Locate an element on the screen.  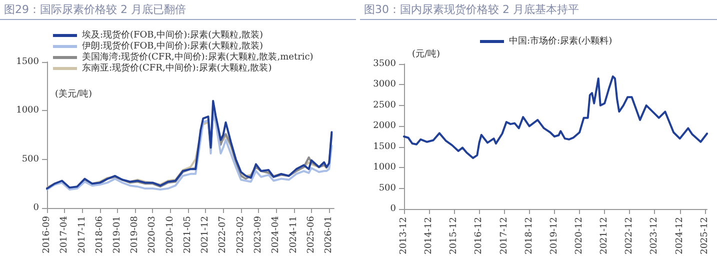
x-tick-label: 2023-02 is located at coordinates (241, 235).